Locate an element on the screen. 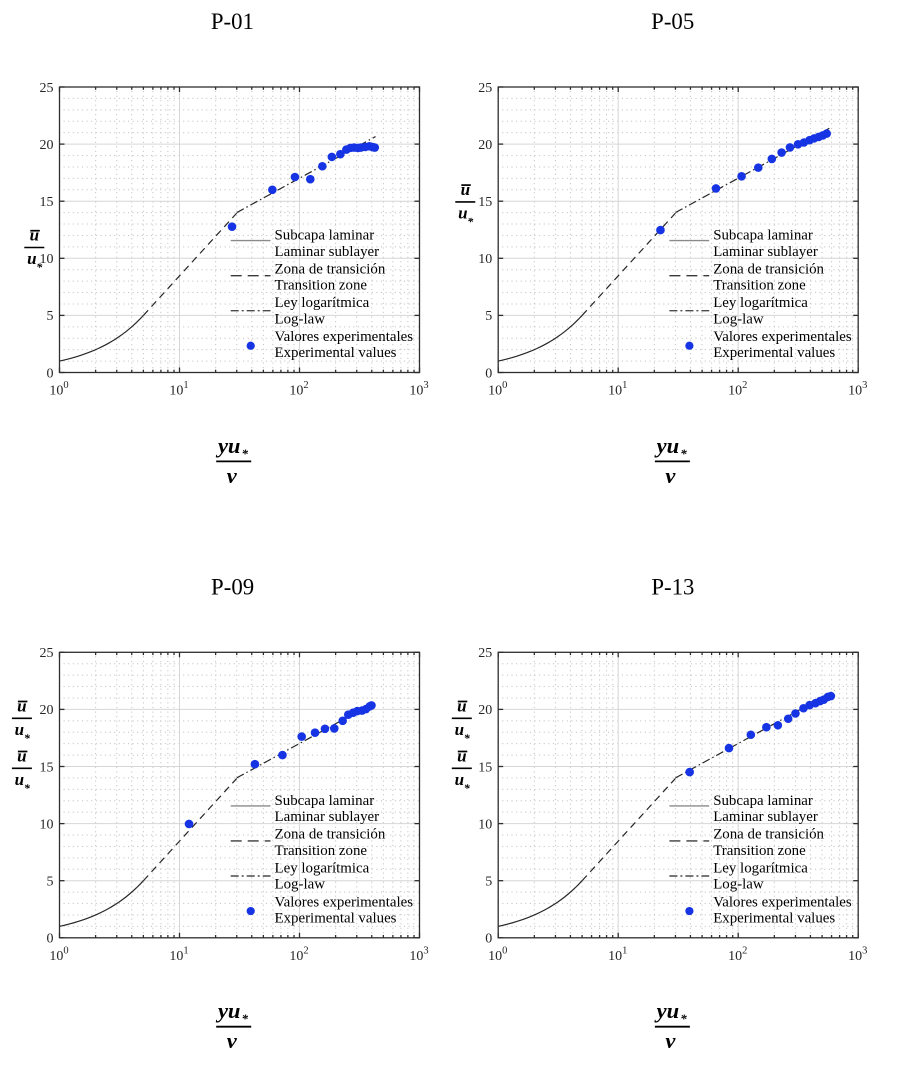  svg-text: P-13 is located at coordinates (672, 586).